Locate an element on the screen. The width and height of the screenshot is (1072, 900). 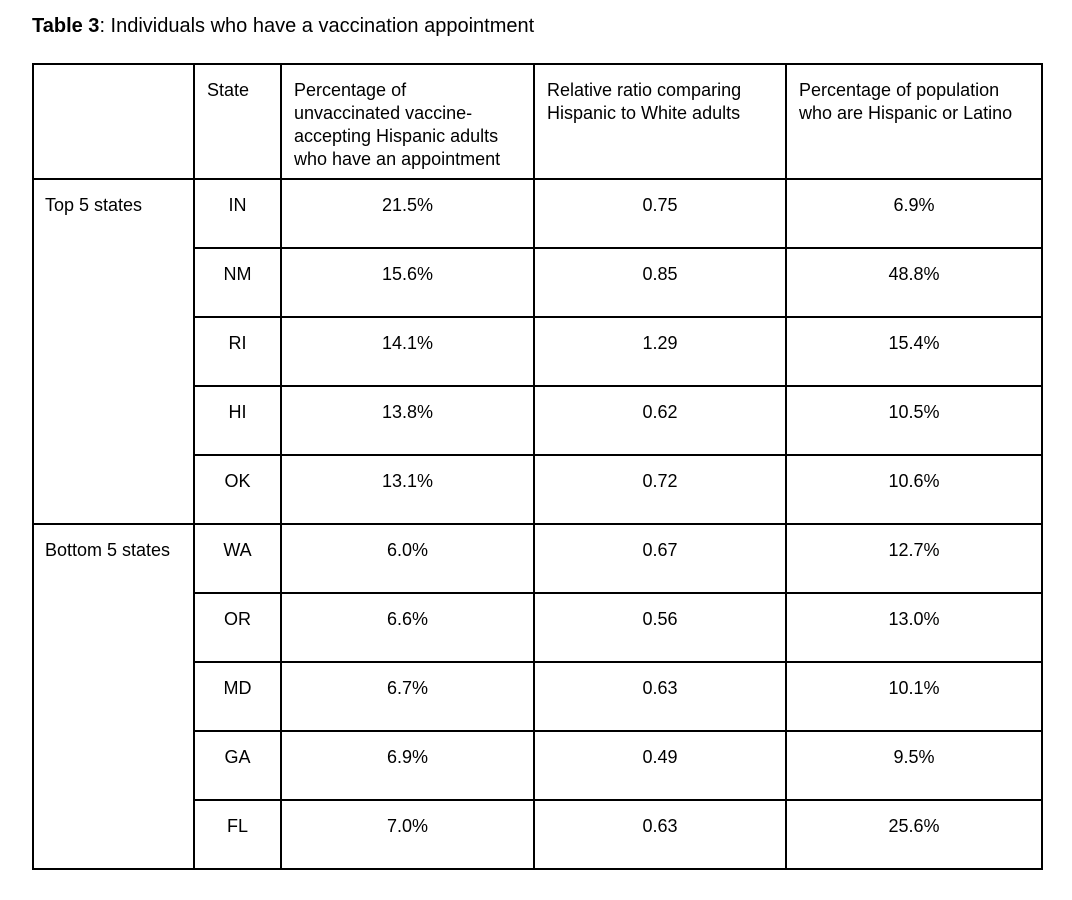
relative-ratio-cell: 0.67 is located at coordinates (660, 558).